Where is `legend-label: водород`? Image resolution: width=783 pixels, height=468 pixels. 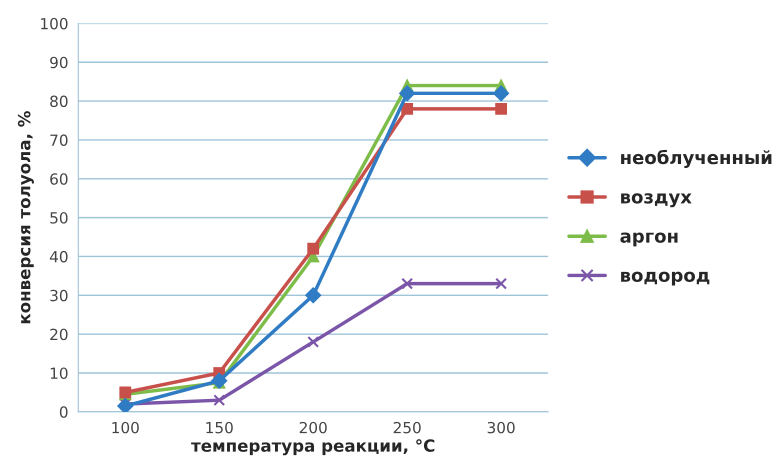 legend-label: водород is located at coordinates (665, 279).